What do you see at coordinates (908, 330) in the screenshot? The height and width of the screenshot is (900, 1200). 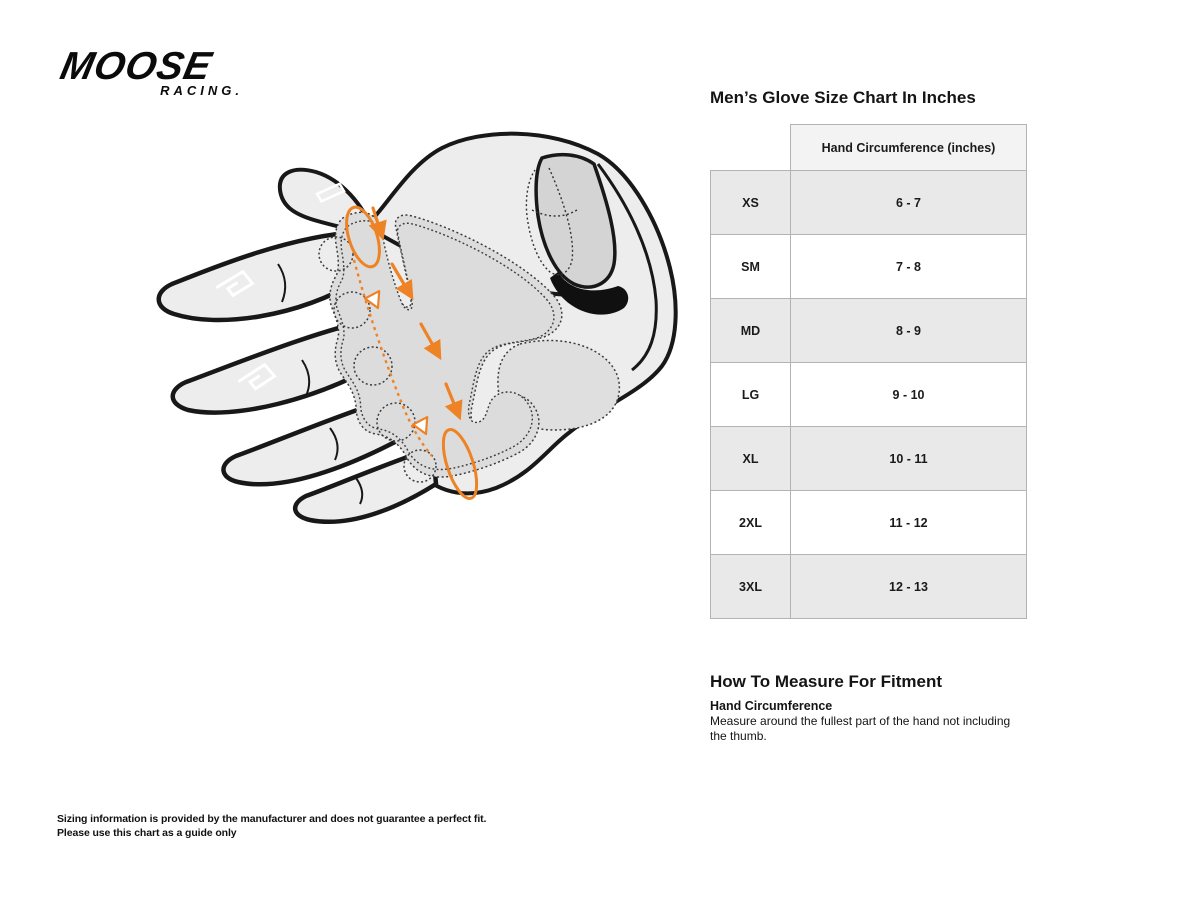 I see `circumference-cell: 8 - 9` at bounding box center [908, 330].